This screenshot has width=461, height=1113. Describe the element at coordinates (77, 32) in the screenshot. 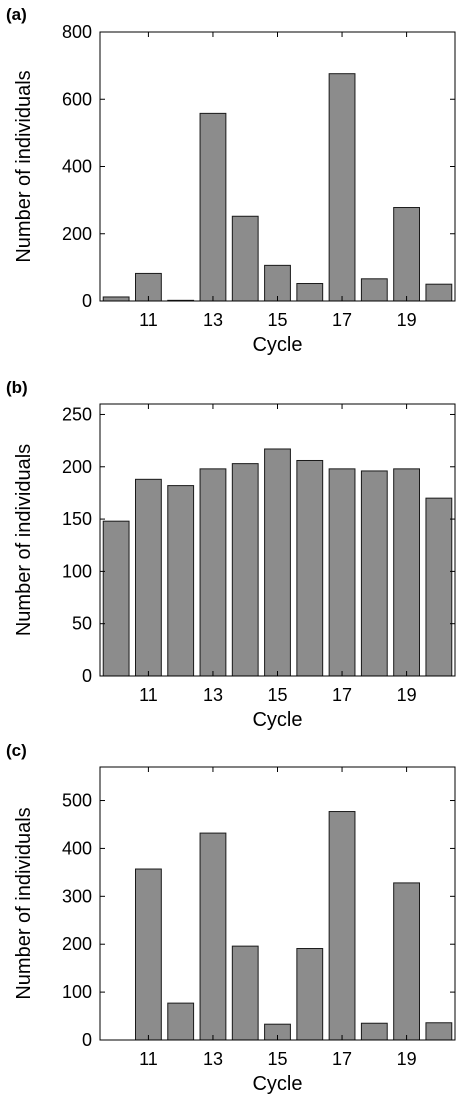

I see `y-tick-label: 800` at that location.